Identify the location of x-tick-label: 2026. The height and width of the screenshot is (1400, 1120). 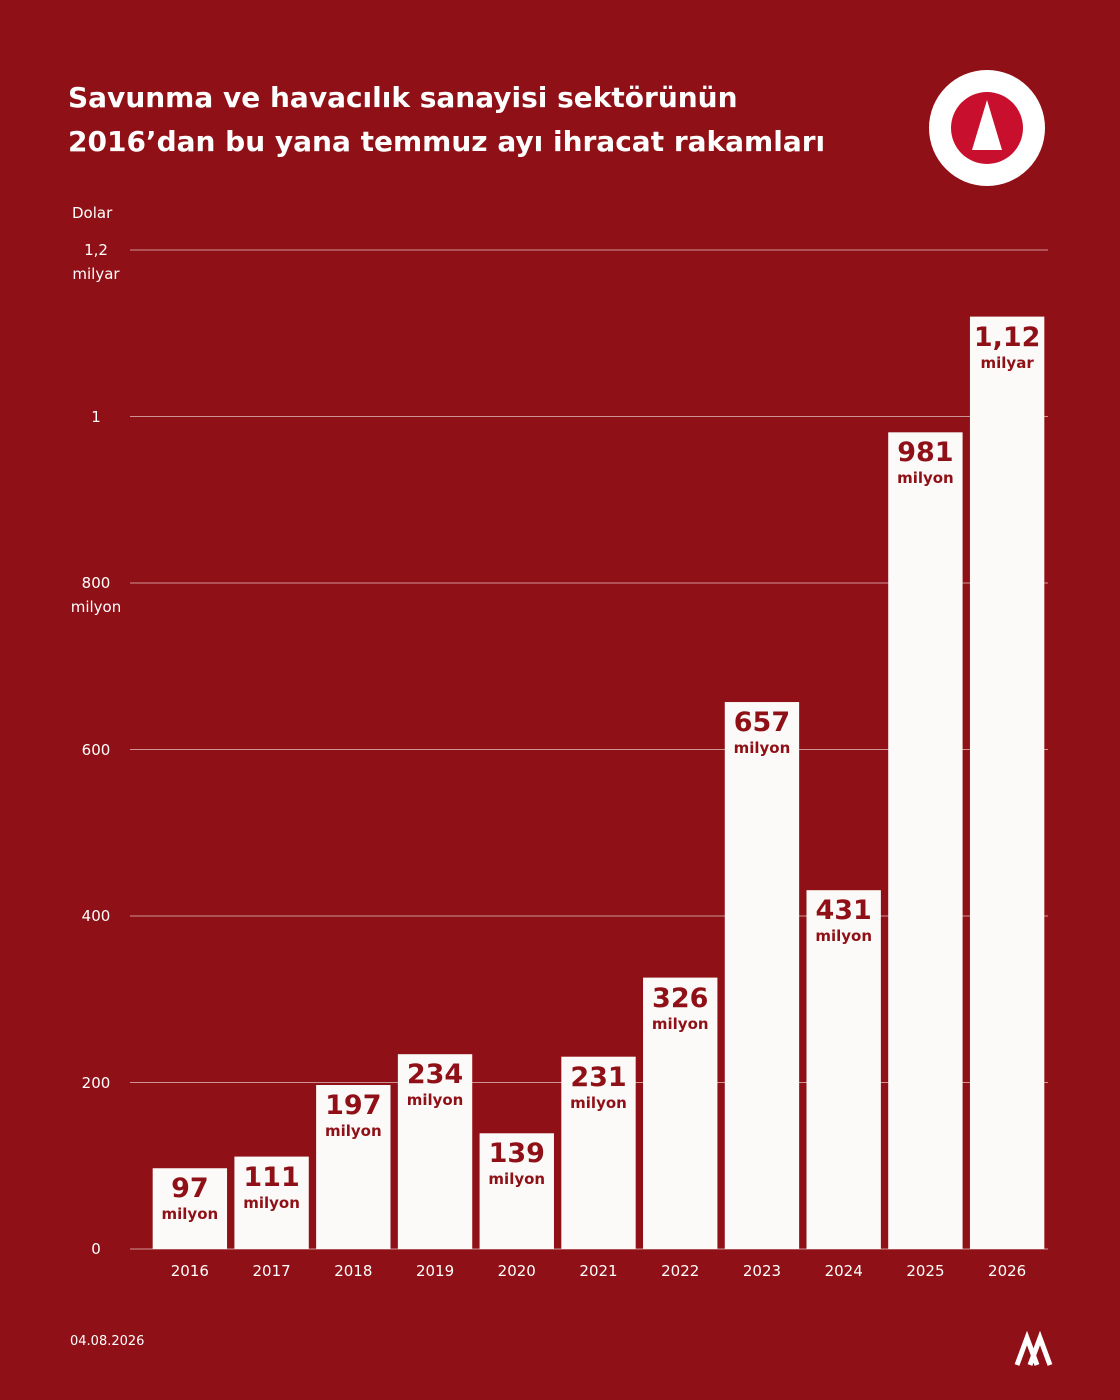
(1007, 1271).